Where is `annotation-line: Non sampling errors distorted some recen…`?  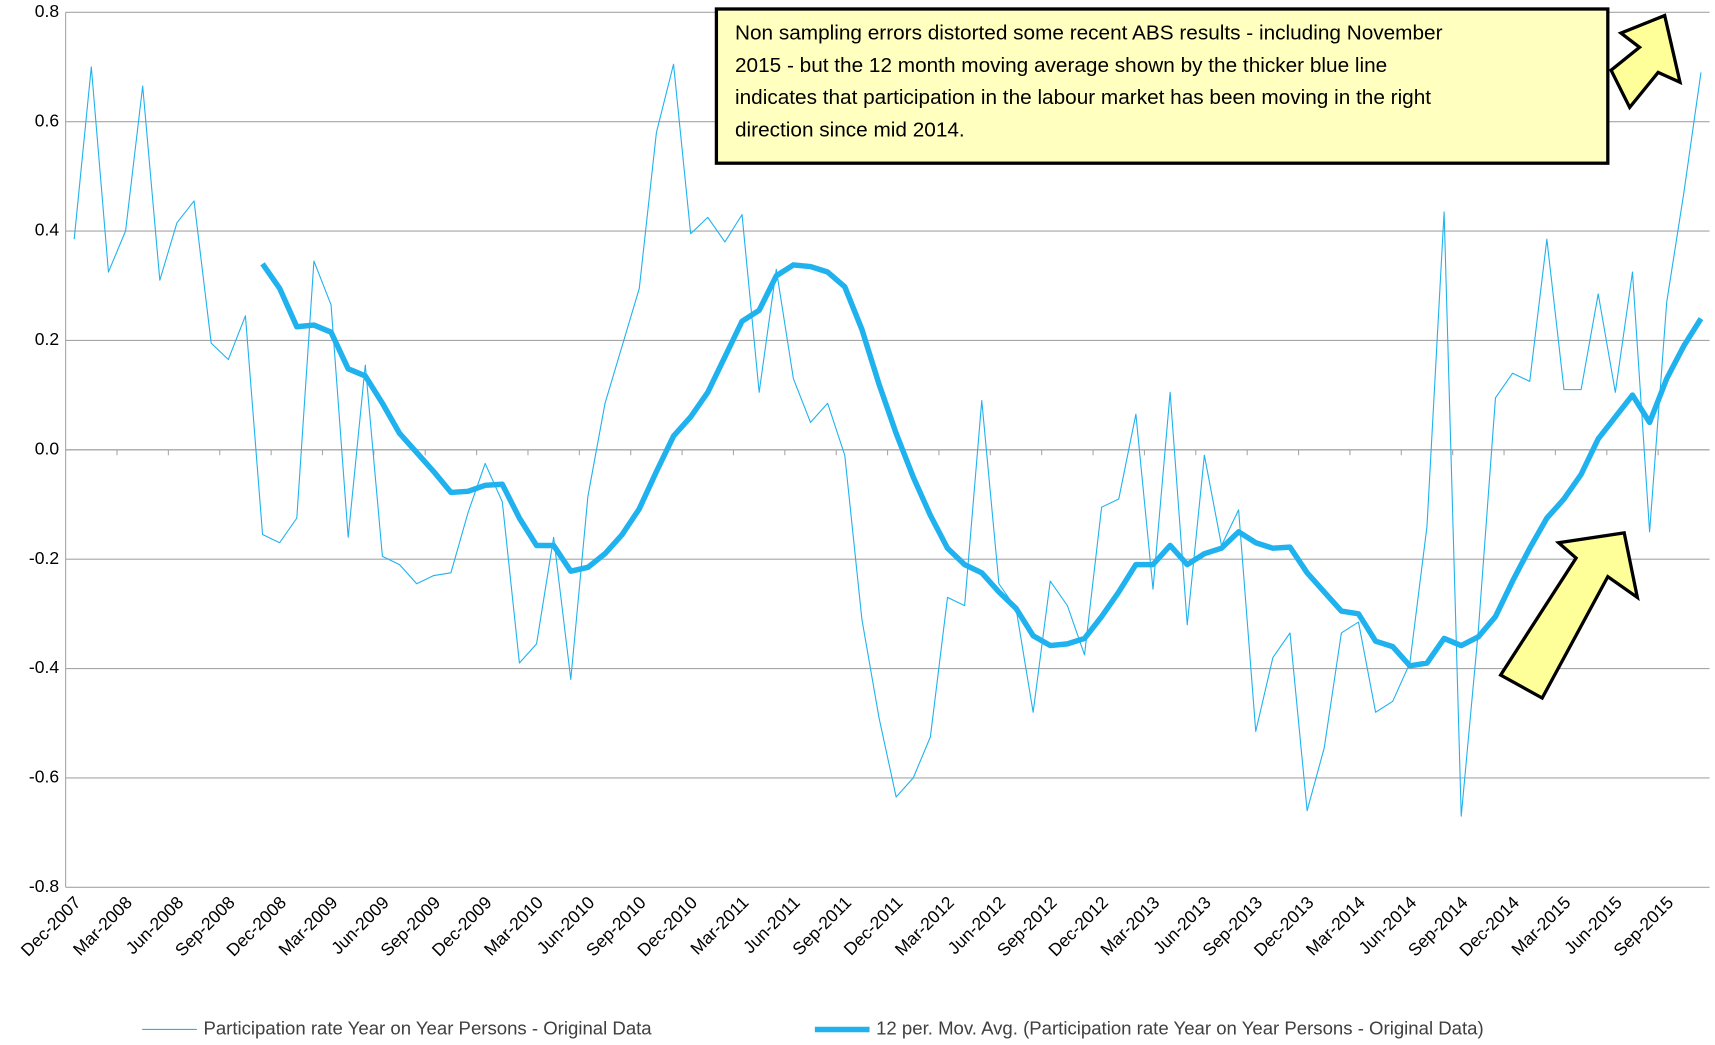
annotation-line: Non sampling errors distorted some recen… is located at coordinates (1089, 33).